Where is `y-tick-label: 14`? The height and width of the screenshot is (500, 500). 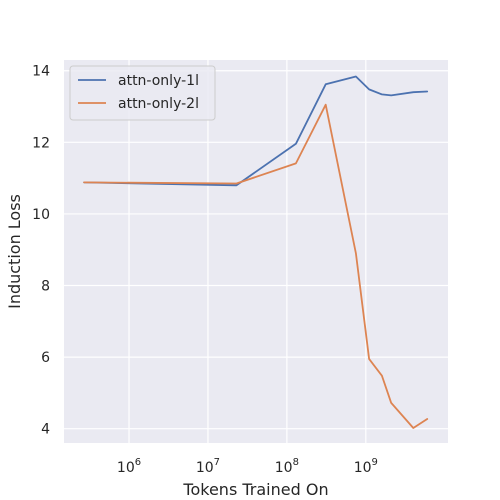
y-tick-label: 14 is located at coordinates (41, 72).